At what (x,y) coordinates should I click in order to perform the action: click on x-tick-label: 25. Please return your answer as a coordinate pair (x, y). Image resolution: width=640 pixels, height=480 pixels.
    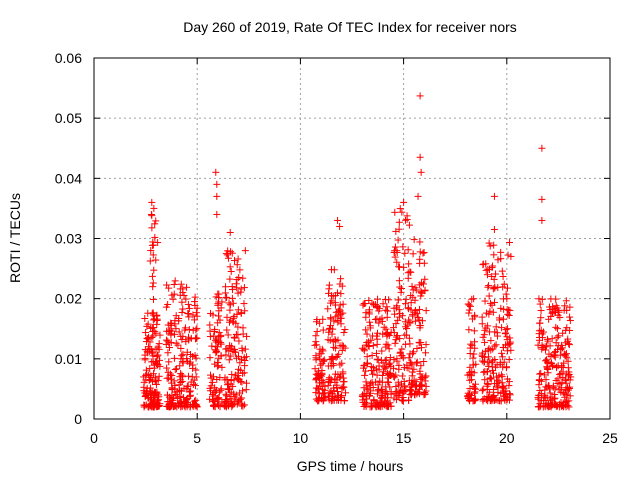
    Looking at the image, I should click on (610, 438).